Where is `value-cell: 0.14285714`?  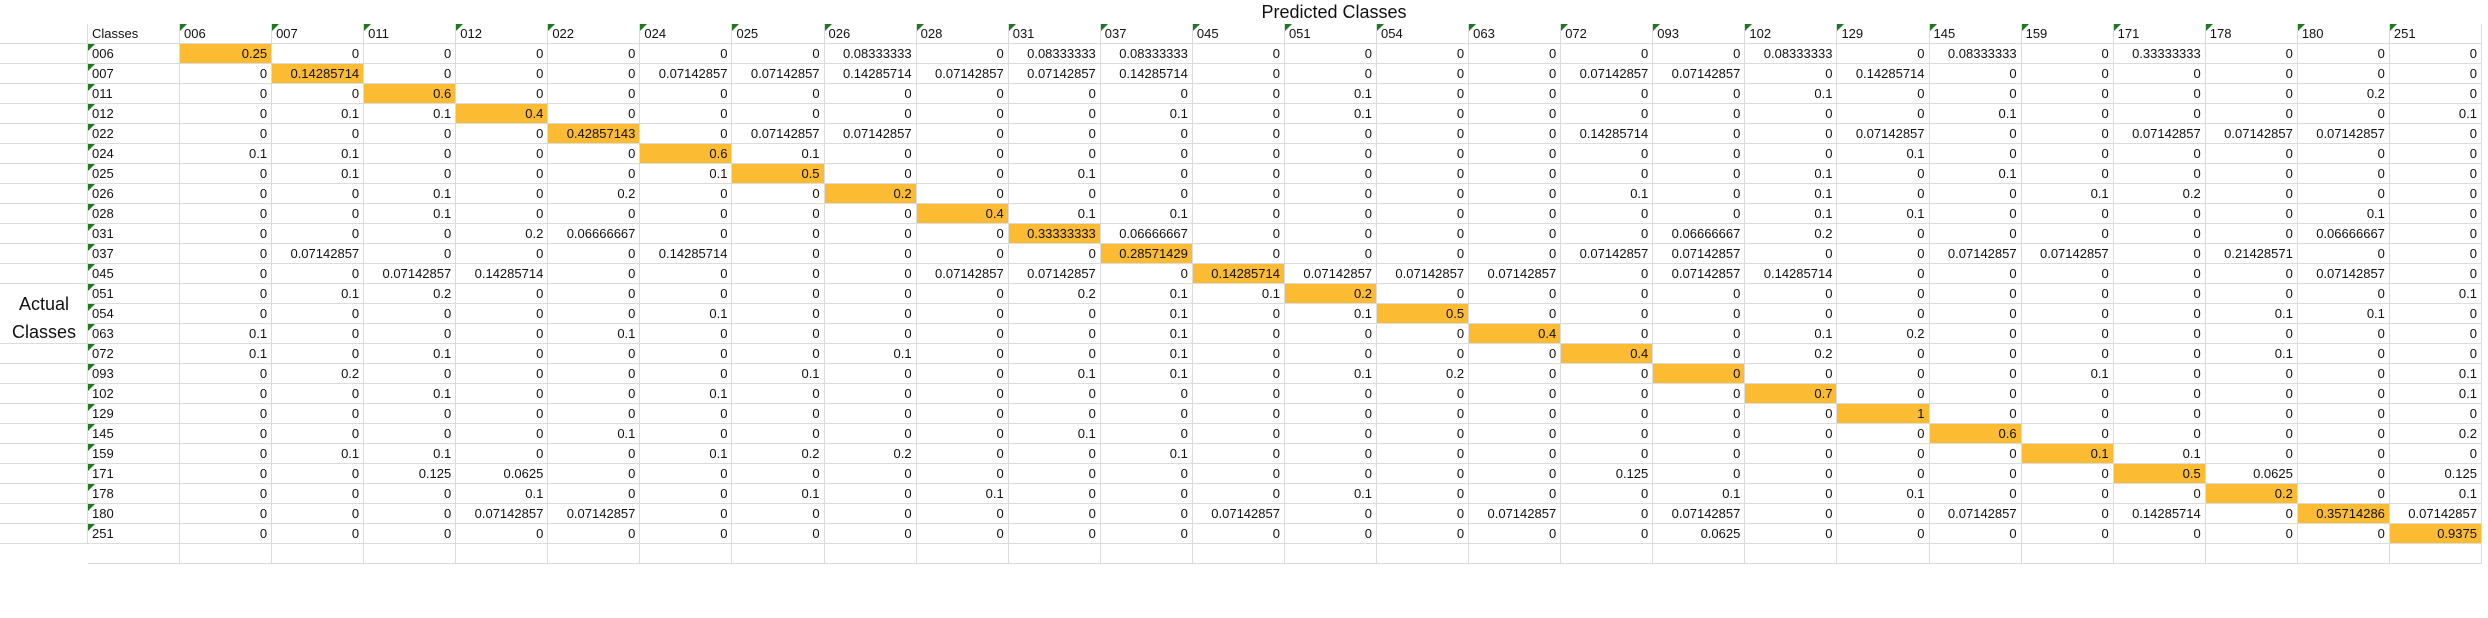
value-cell: 0.14285714 is located at coordinates (1883, 74).